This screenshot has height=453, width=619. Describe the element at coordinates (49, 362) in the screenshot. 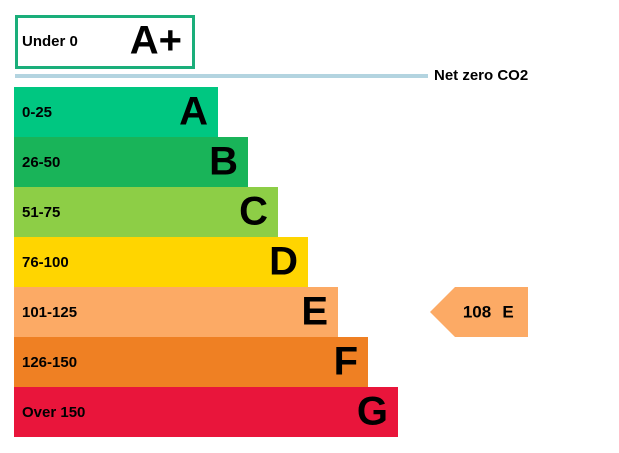

I see `band-range: 126-150` at that location.